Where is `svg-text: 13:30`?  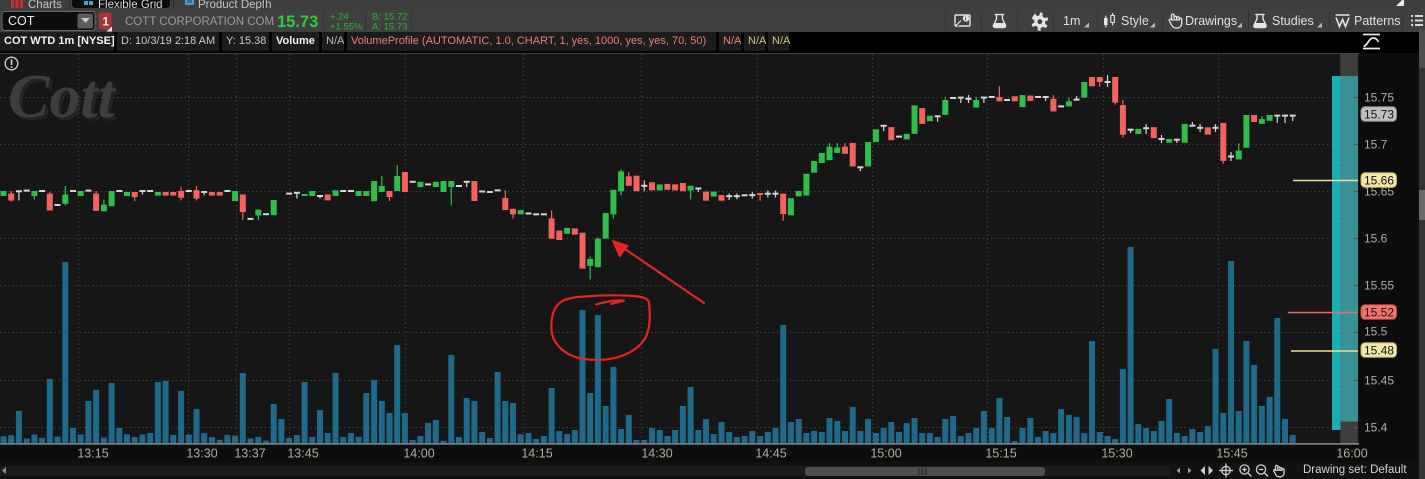
svg-text: 13:30 is located at coordinates (201, 454).